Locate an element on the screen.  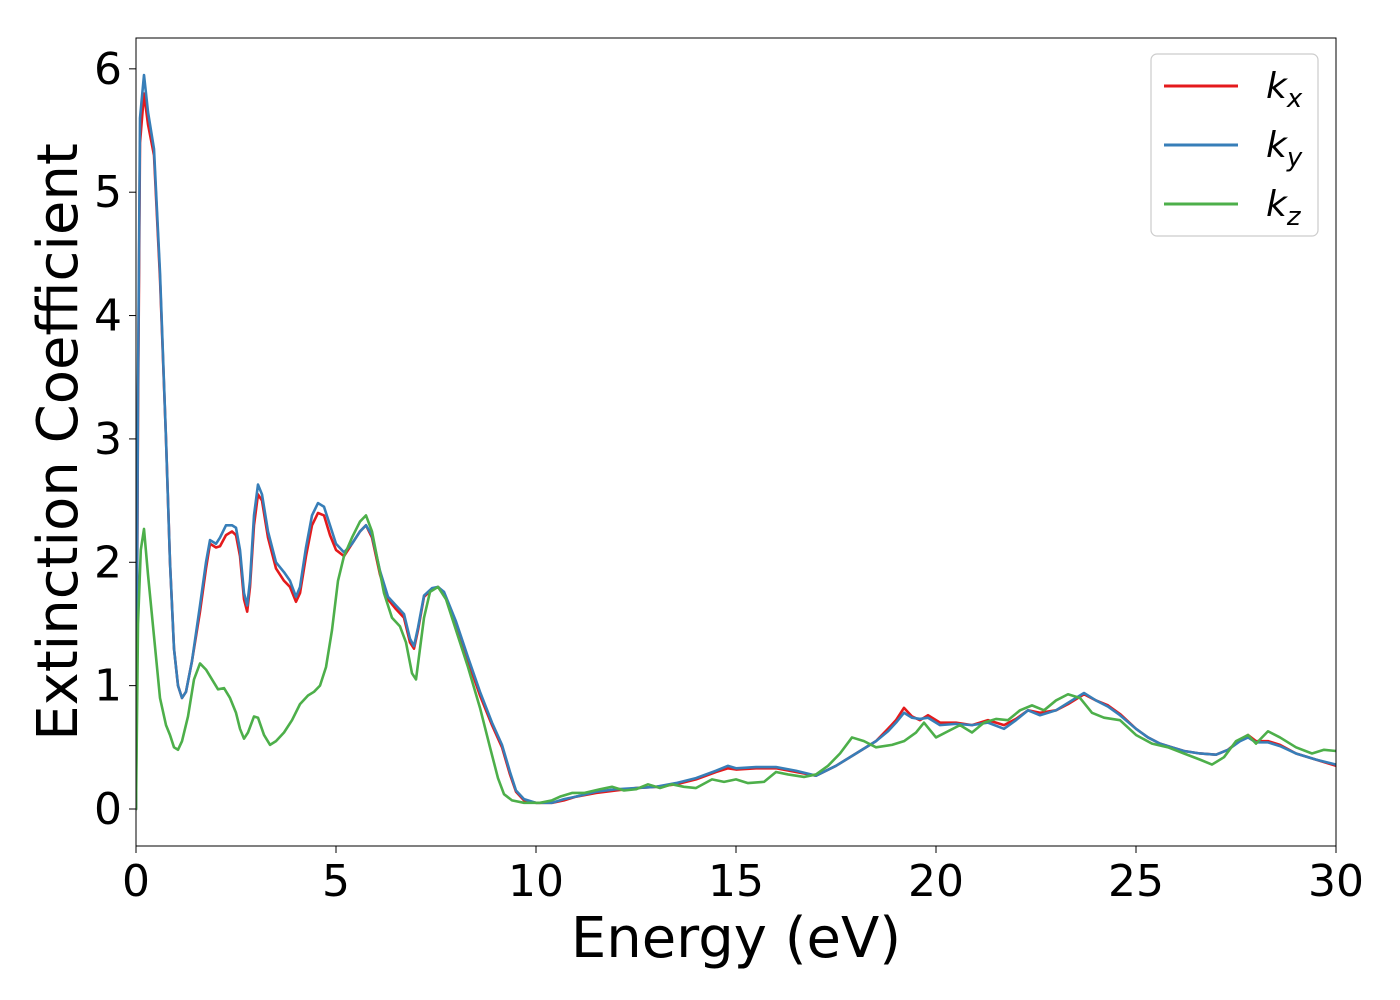
x-tick-label: 10 is located at coordinates (536, 881).